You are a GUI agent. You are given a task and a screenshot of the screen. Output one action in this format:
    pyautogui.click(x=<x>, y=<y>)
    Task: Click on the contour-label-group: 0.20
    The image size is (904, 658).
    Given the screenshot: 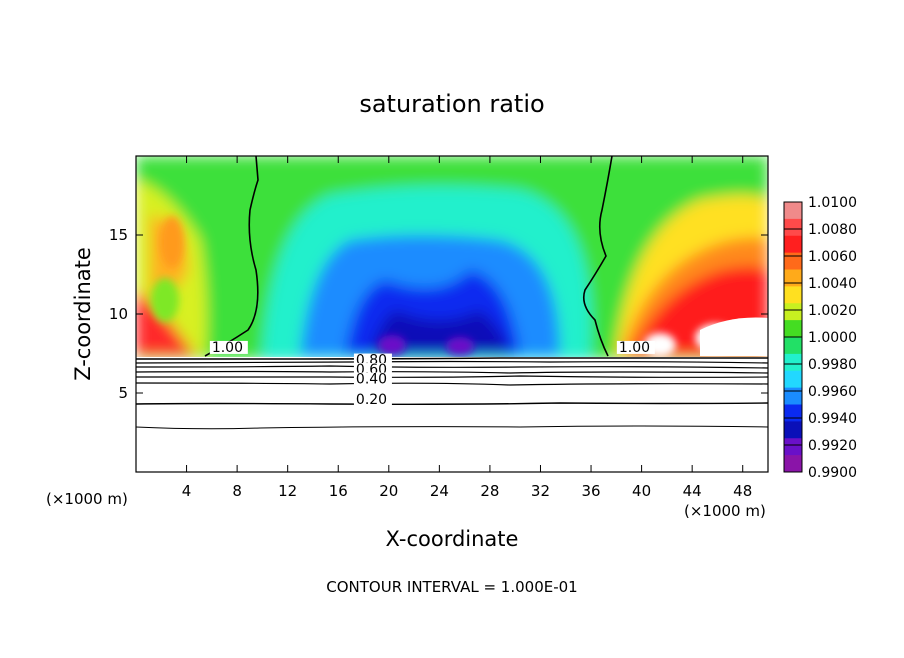 What is the action you would take?
    pyautogui.click(x=372, y=400)
    